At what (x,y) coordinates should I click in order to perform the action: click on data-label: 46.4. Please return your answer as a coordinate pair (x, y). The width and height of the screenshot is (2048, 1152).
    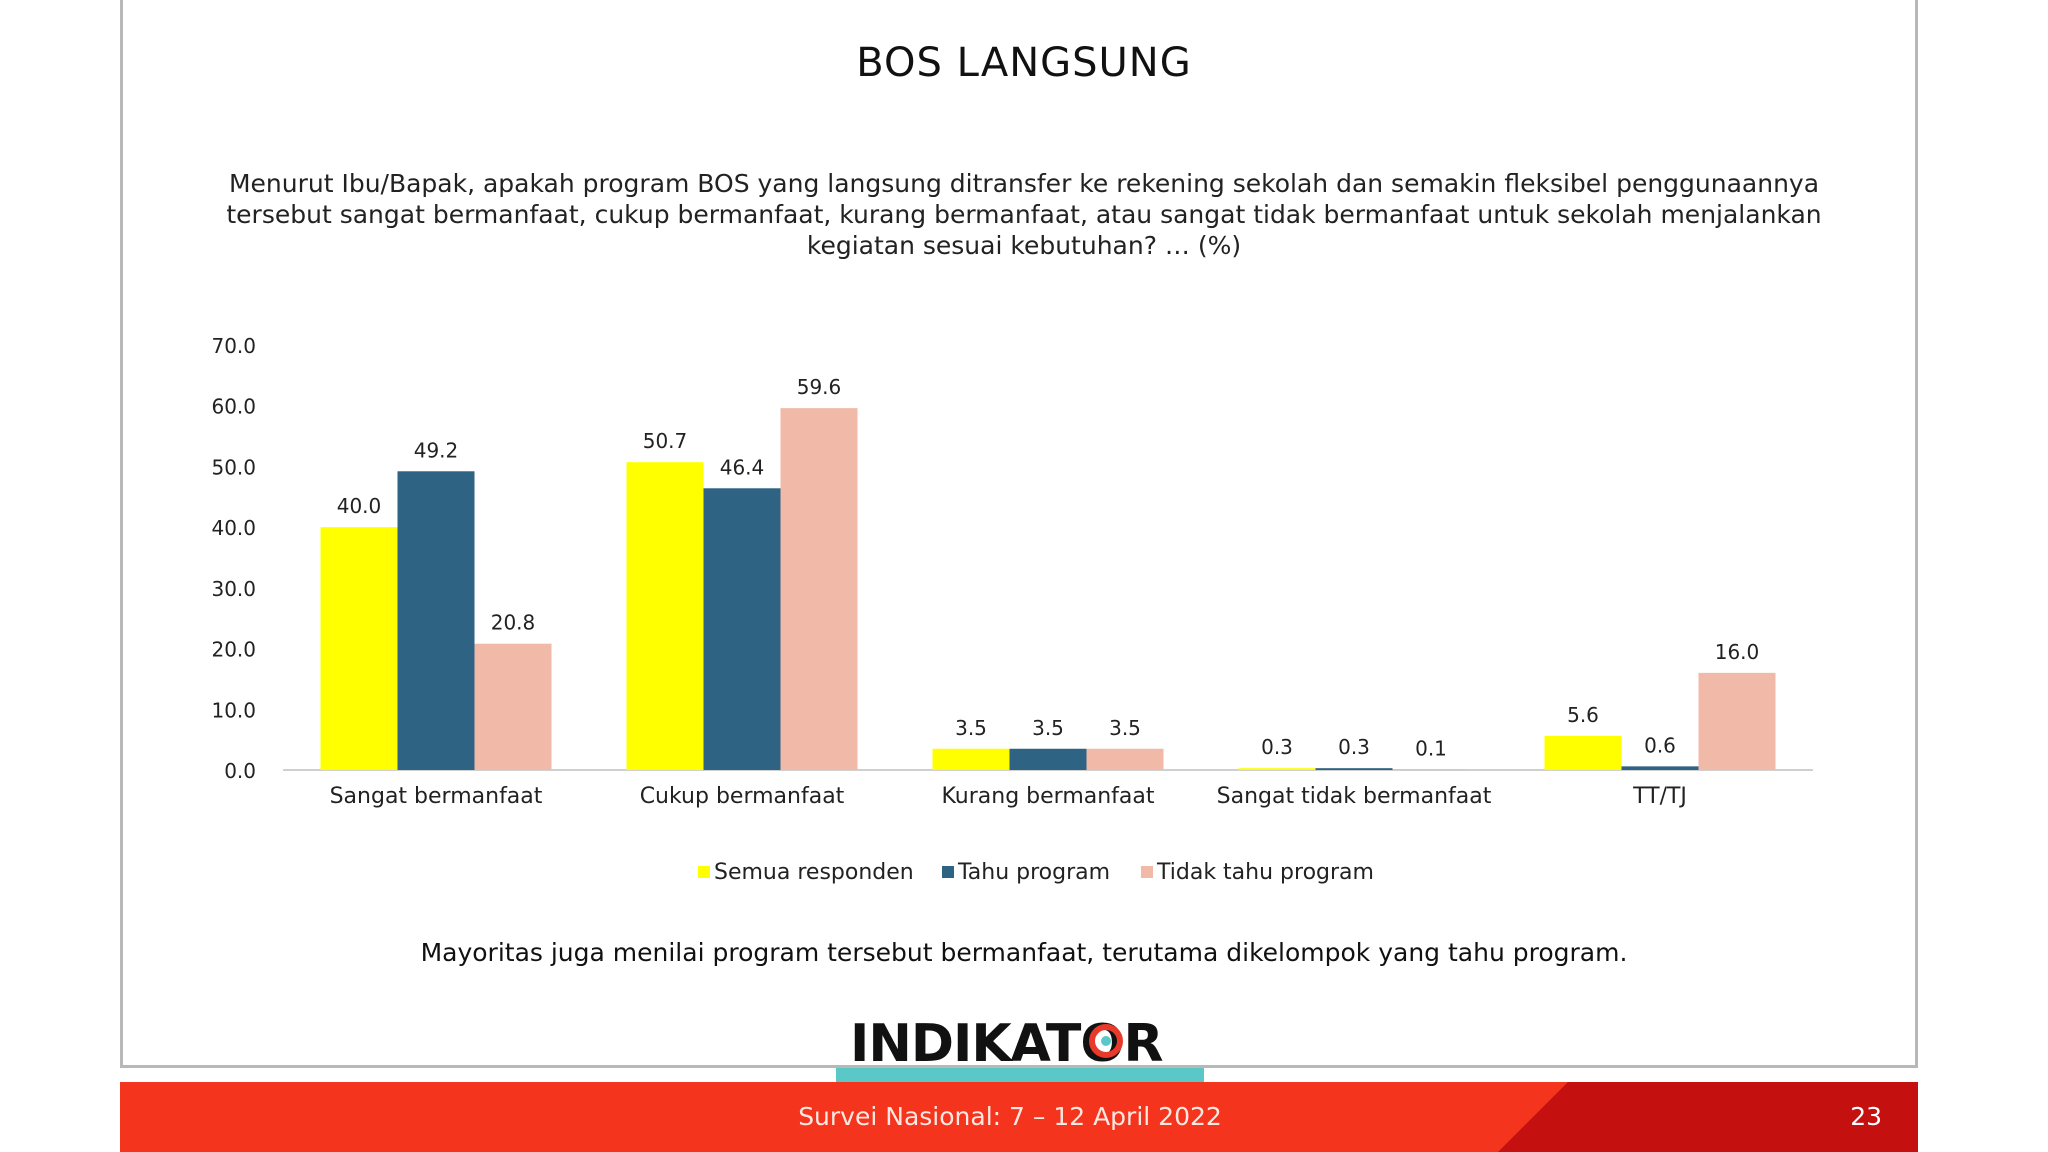
    Looking at the image, I should click on (742, 467).